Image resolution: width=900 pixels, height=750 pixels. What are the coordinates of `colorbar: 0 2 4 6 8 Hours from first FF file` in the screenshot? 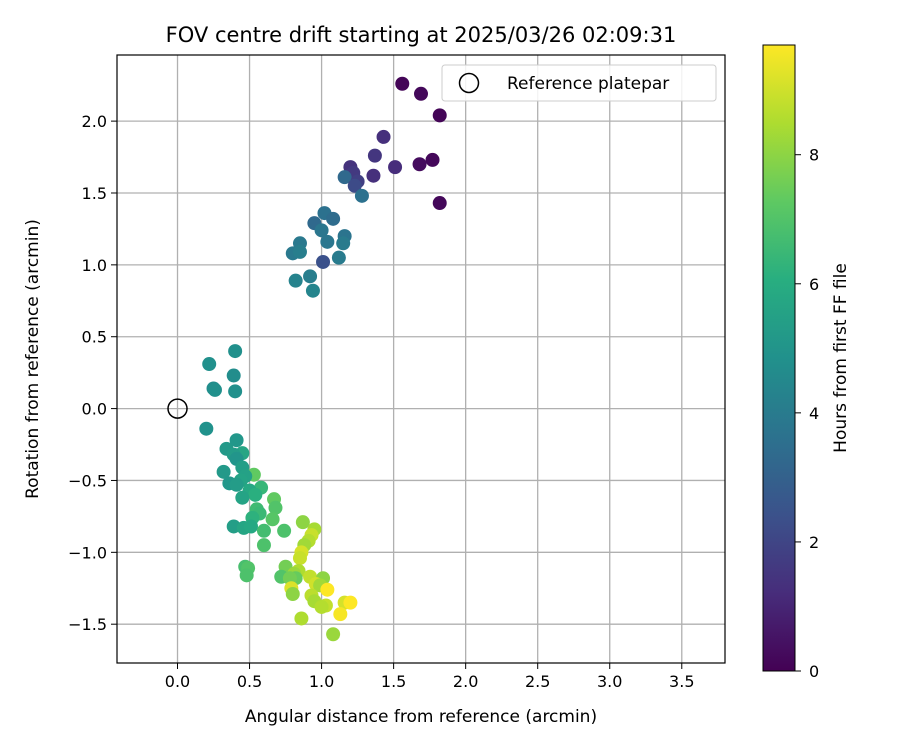 It's located at (806, 362).